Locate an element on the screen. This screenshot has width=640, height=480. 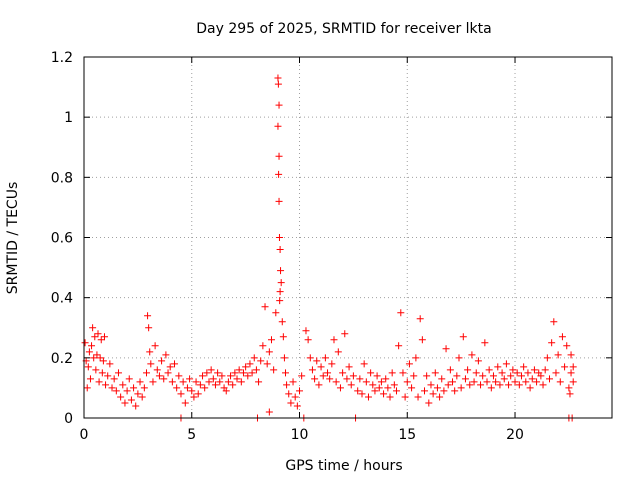
x-tick-label: 10 is located at coordinates (300, 435).